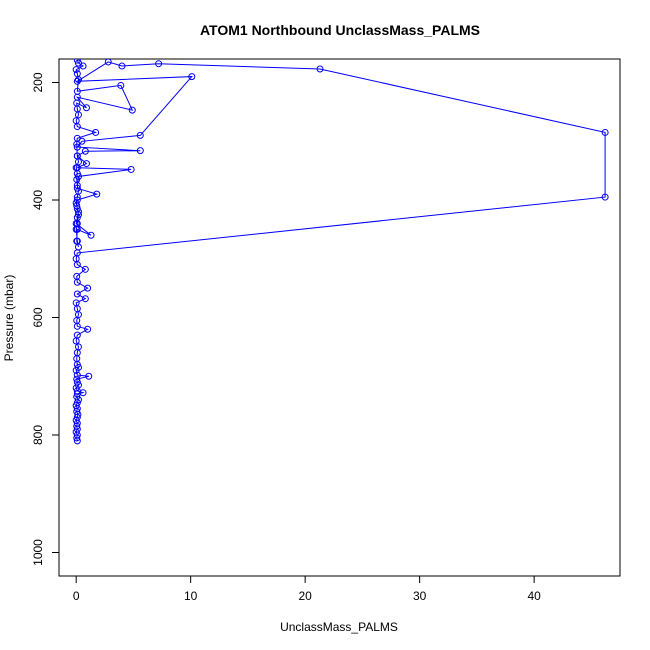 This screenshot has height=650, width=650. Describe the element at coordinates (38, 82) in the screenshot. I see `y-tick-label: 200` at that location.